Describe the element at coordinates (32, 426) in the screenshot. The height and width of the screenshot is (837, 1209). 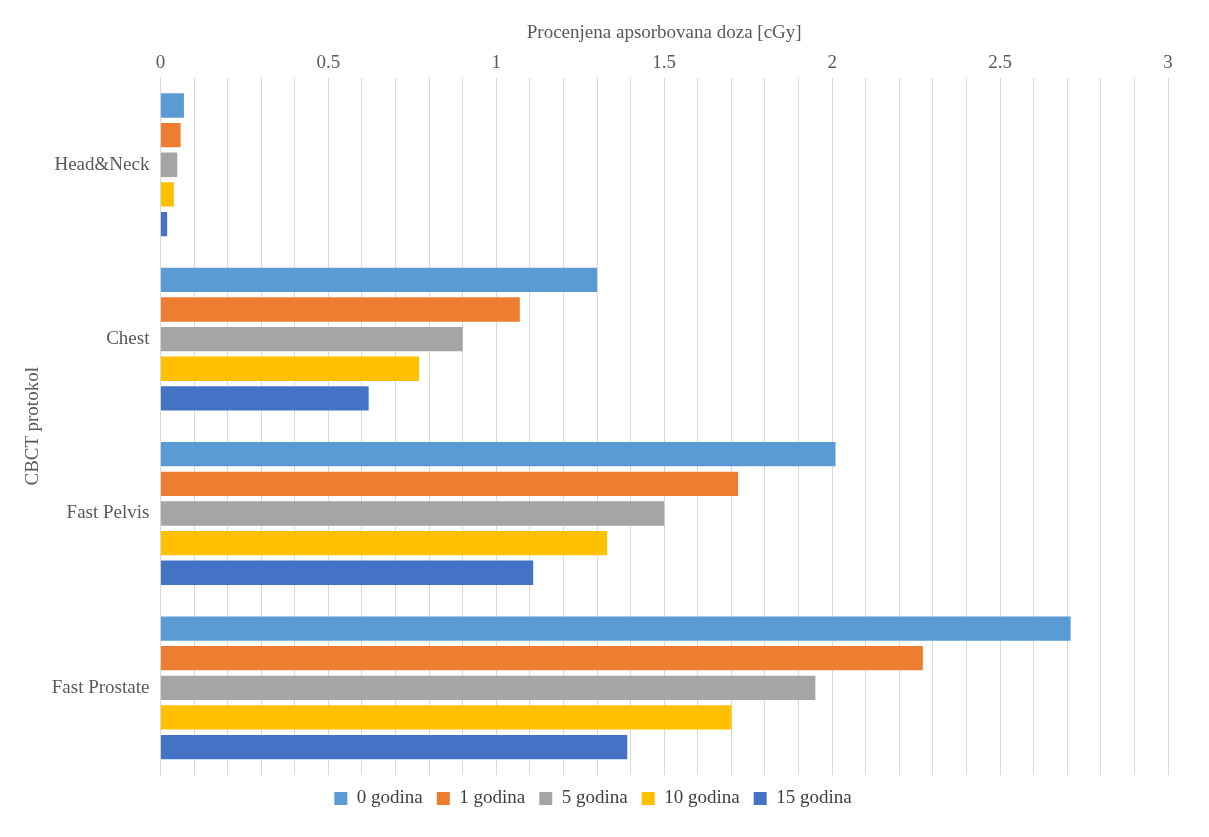
I see `y-axis-title: CBCT protokol` at that location.